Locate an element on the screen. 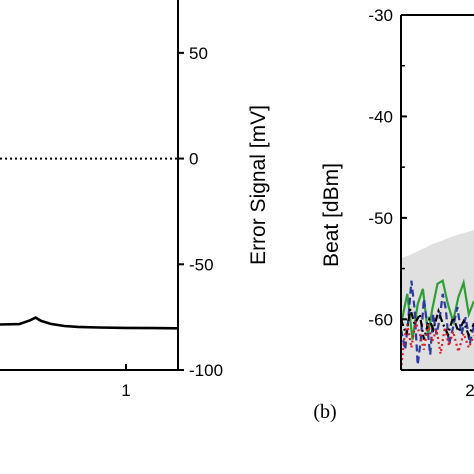 The image size is (474, 474). right-shaded-band is located at coordinates (437, 300).